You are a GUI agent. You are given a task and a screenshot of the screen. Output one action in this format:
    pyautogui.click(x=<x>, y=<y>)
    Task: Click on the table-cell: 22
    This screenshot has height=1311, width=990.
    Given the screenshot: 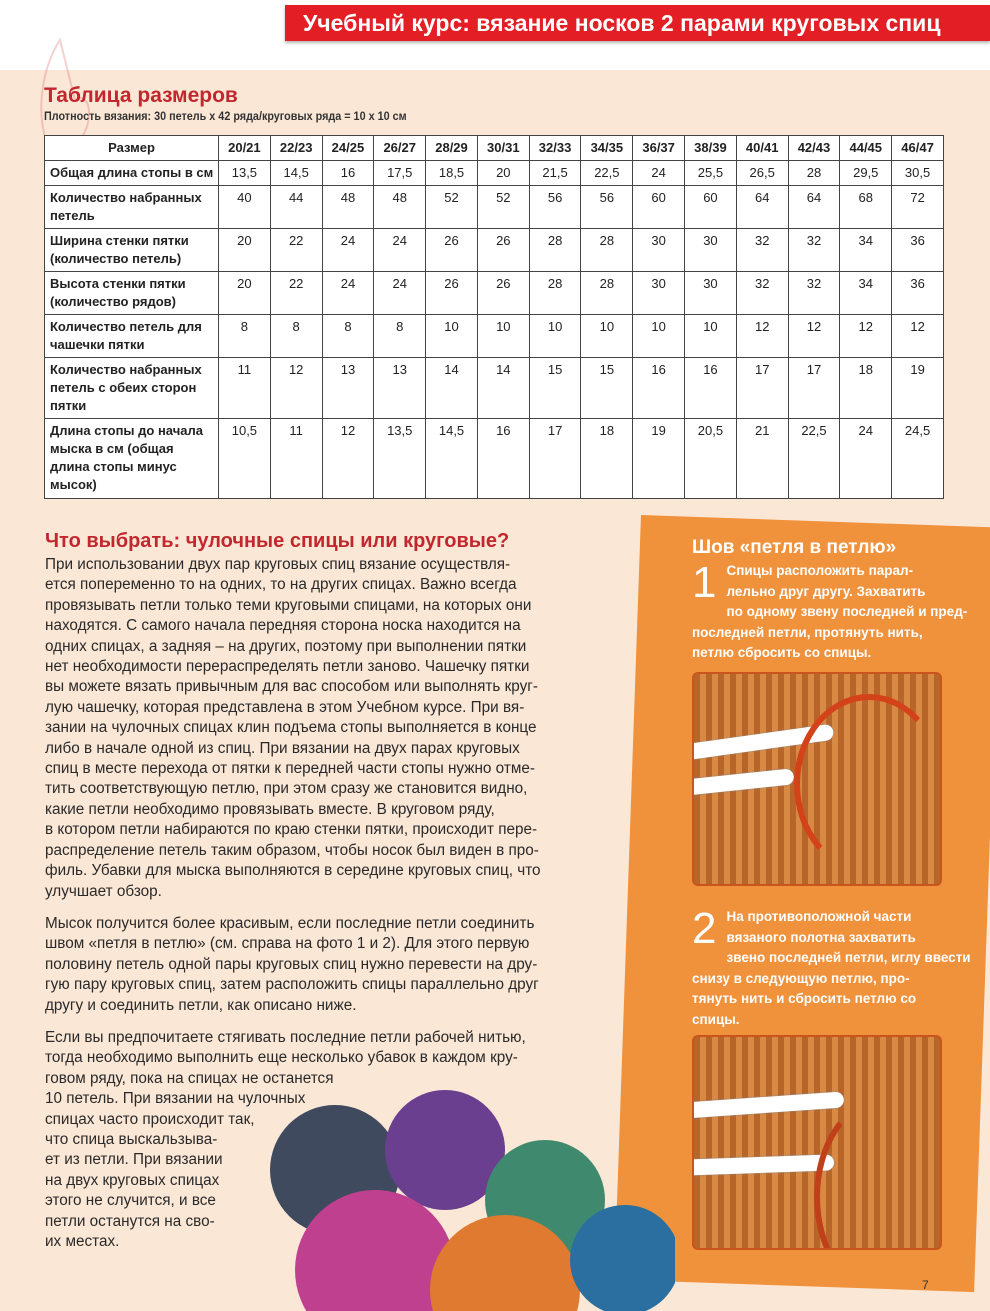 What is the action you would take?
    pyautogui.click(x=296, y=293)
    